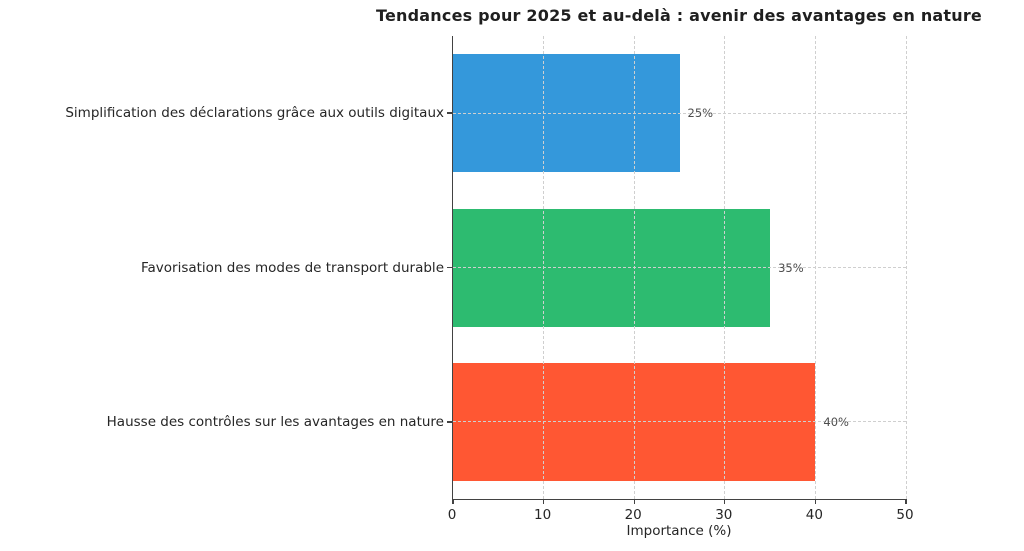 The image size is (1024, 551). Describe the element at coordinates (700, 113) in the screenshot. I see `value-label-1: 25%` at that location.